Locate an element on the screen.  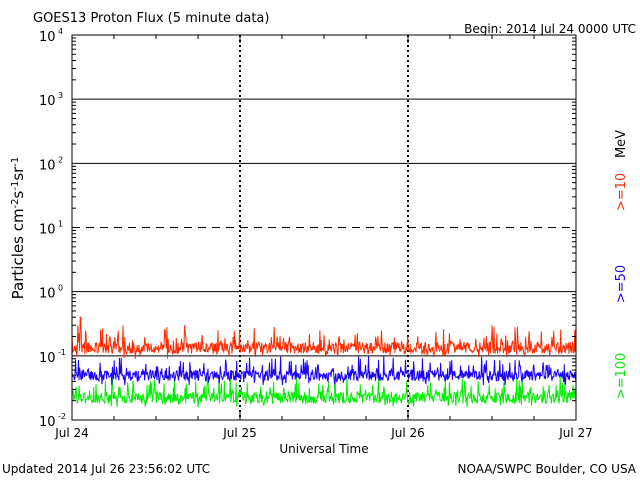
y-tick-exp: 1 is located at coordinates (60, 224).